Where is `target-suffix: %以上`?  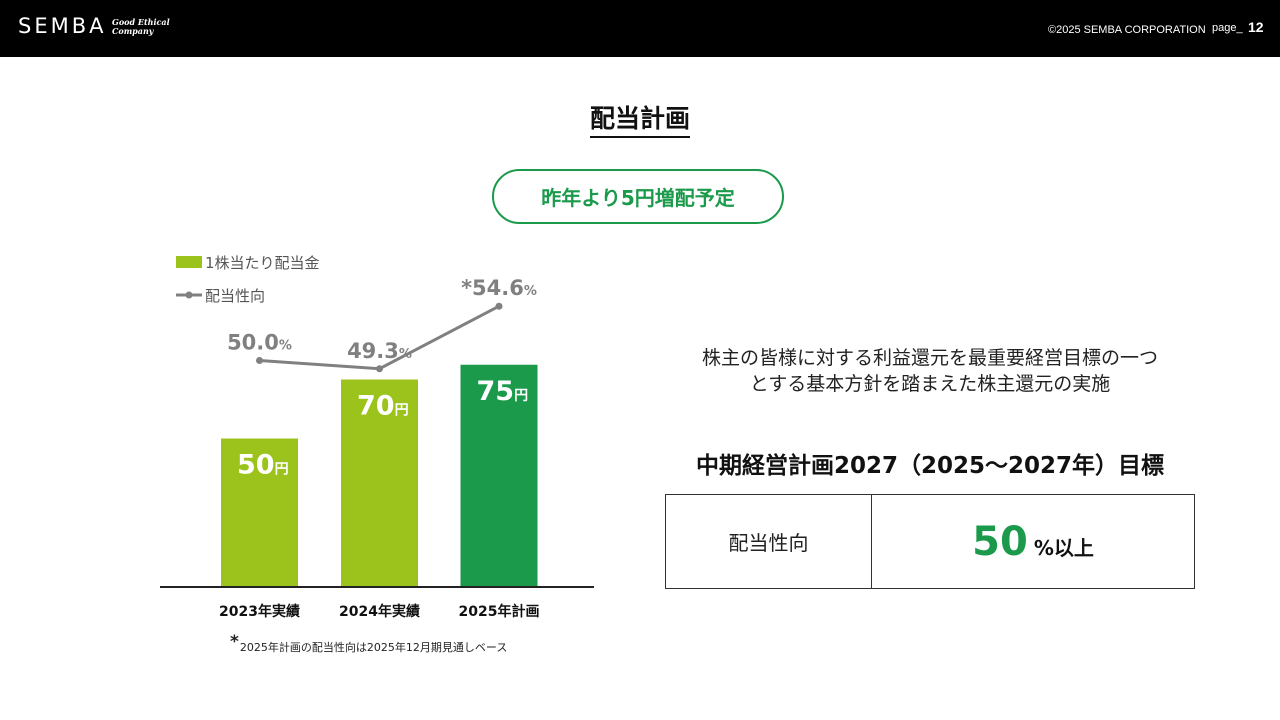 target-suffix: %以上 is located at coordinates (1063, 548).